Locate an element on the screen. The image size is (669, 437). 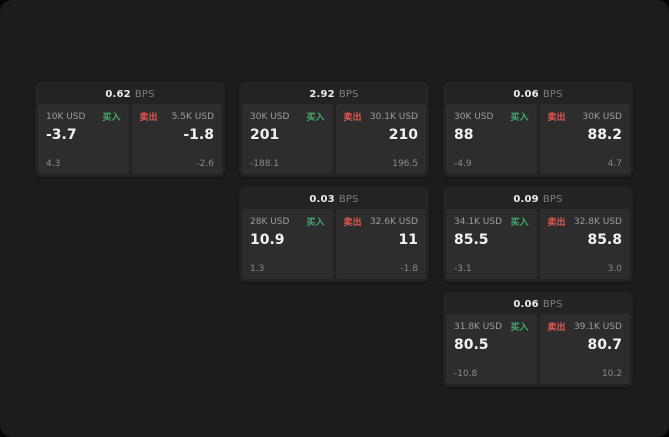
sell-amount: 39.1K USD is located at coordinates (597, 326).